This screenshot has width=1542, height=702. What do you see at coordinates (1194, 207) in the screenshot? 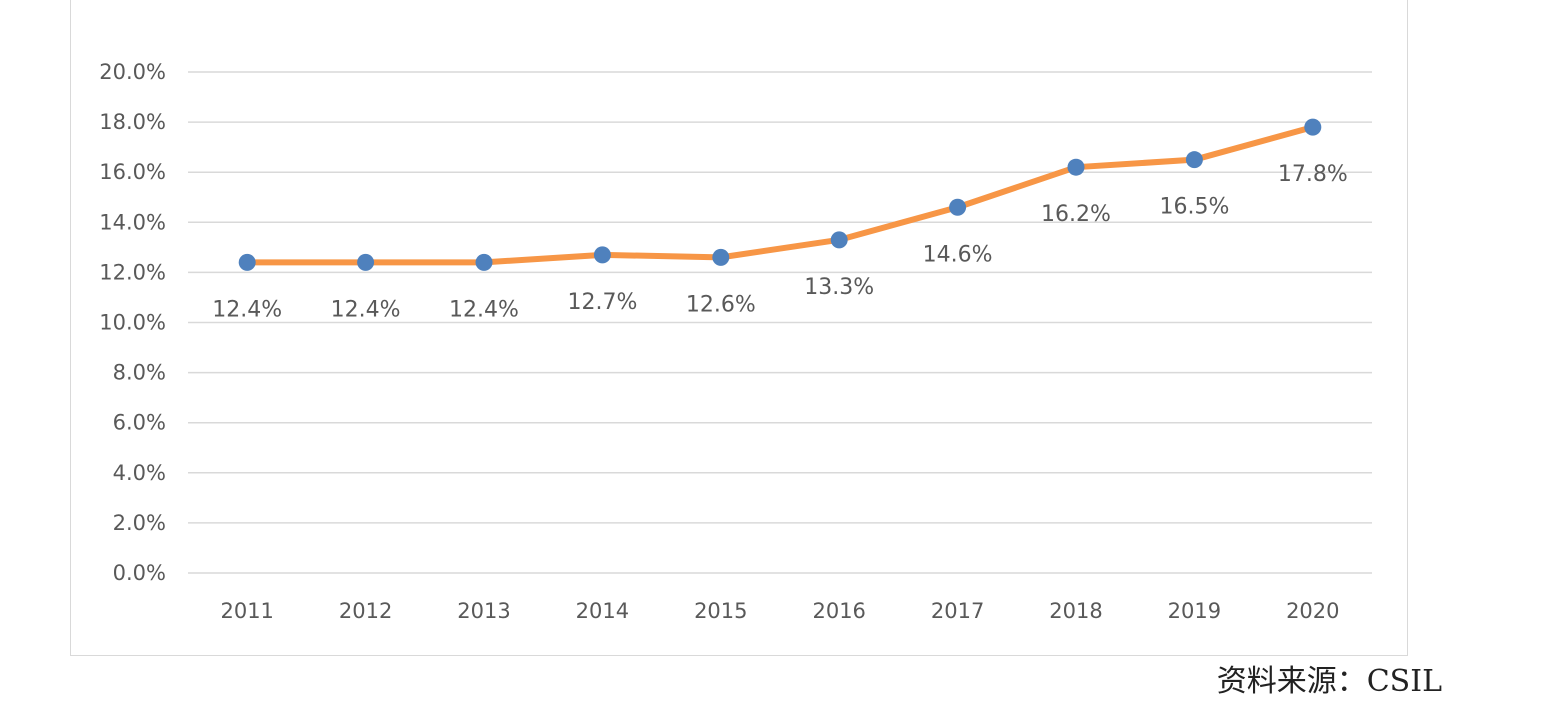
I see `data-label: 16.5%` at bounding box center [1194, 207].